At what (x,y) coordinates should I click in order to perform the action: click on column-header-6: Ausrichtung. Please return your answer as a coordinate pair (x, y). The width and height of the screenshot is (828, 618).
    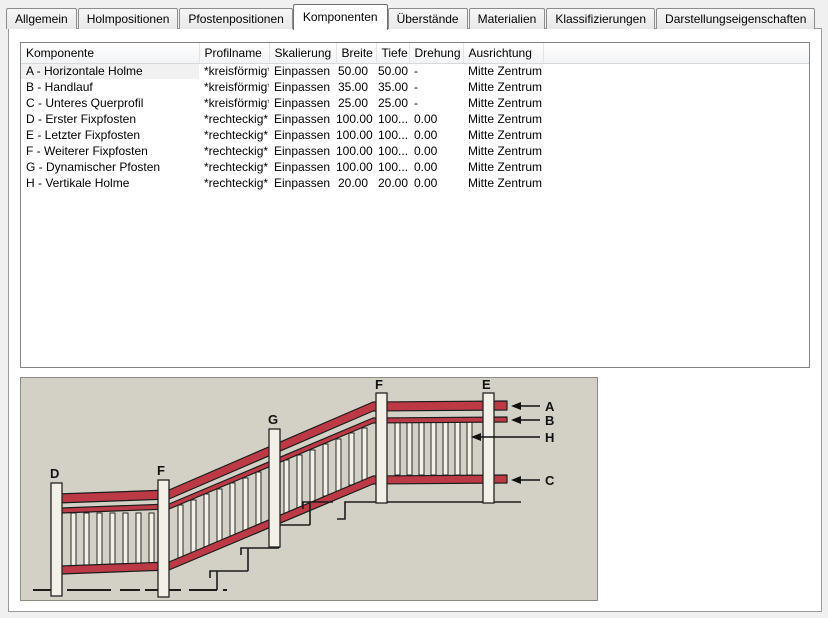
    Looking at the image, I should click on (503, 53).